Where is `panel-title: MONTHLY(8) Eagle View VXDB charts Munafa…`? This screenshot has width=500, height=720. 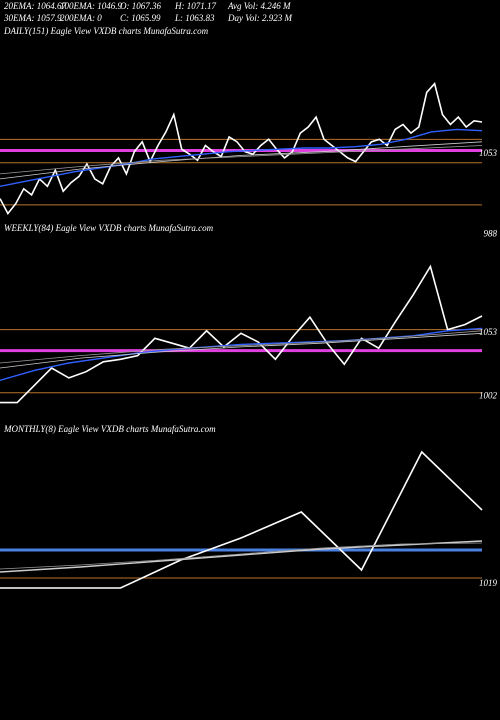
panel-title: MONTHLY(8) Eagle View VXDB charts Munafa… is located at coordinates (109, 429).